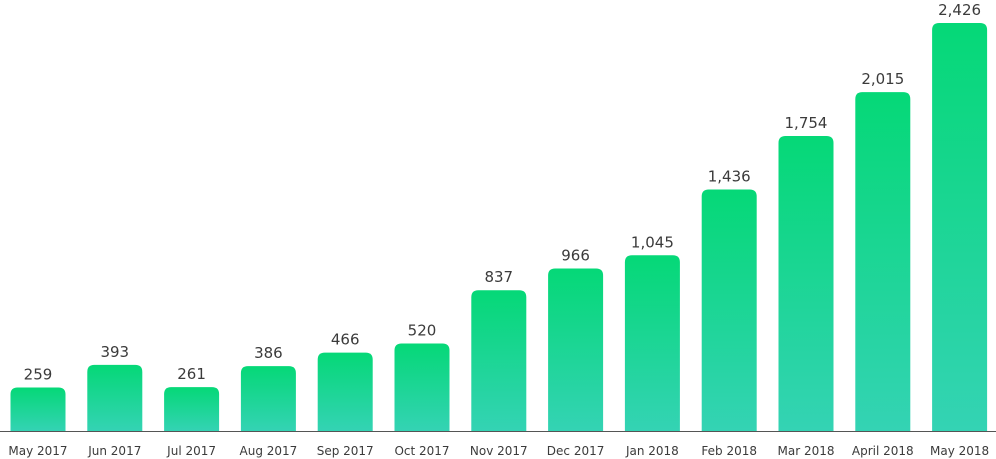  I want to click on data-label: 1,436, so click(729, 176).